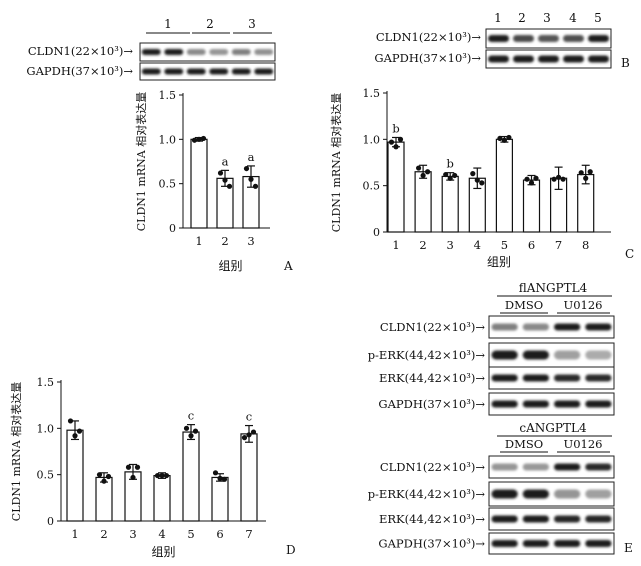 Image resolution: width=641 pixels, height=566 pixels. What do you see at coordinates (524, 305) in the screenshot?
I see `condition-label: DMSO` at bounding box center [524, 305].